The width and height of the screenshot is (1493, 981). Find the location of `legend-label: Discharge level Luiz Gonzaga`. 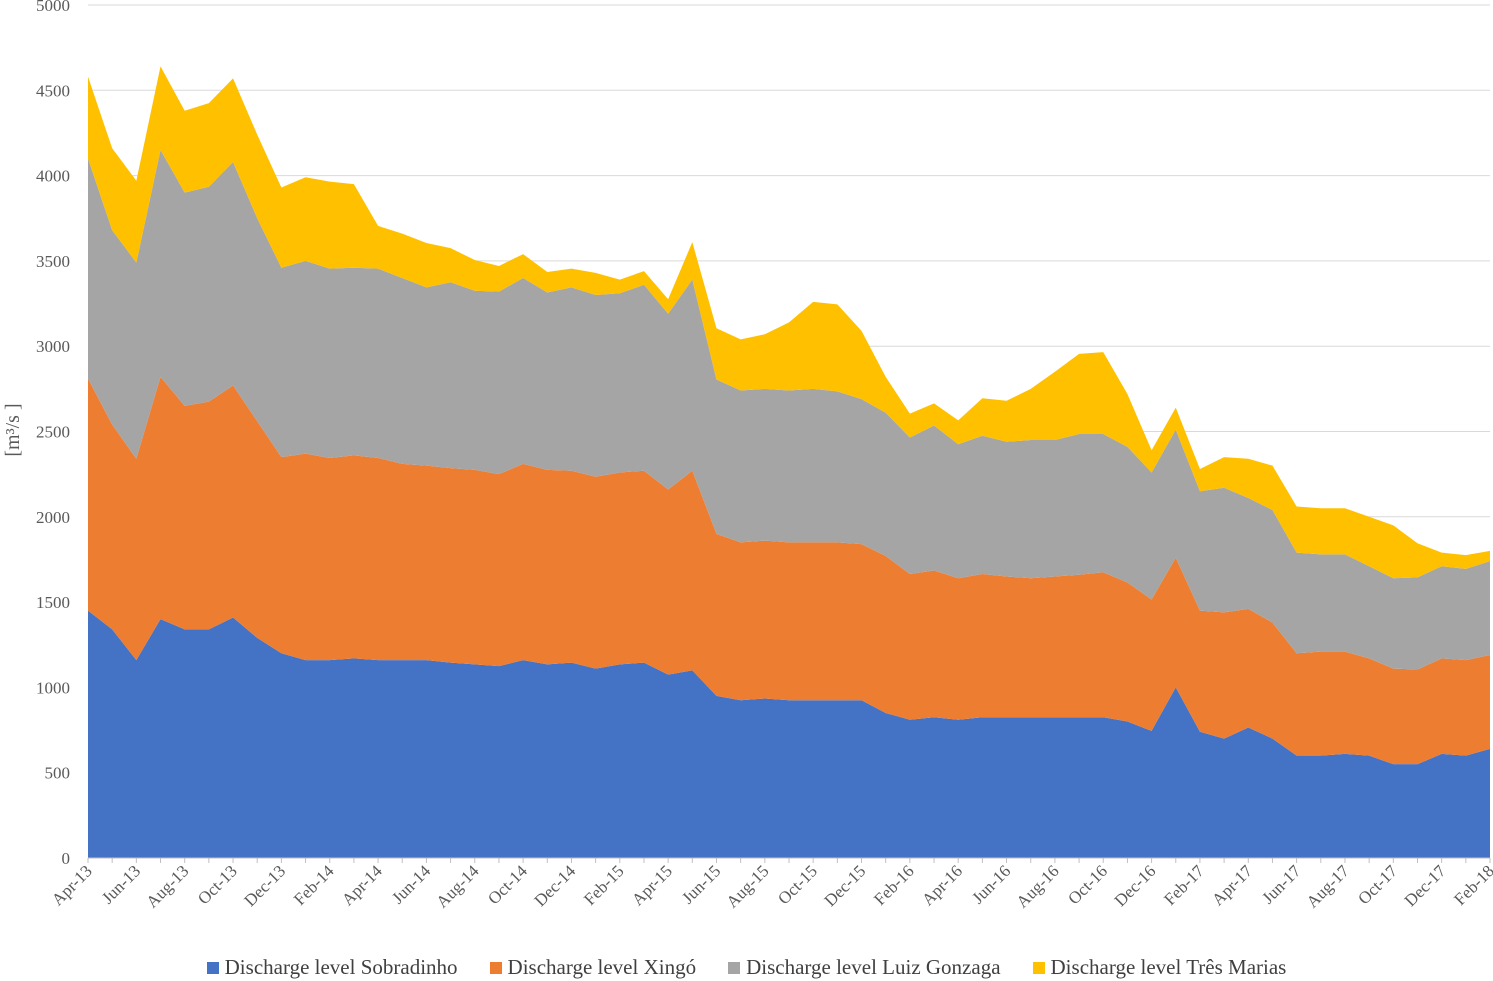

legend-label: Discharge level Luiz Gonzaga is located at coordinates (873, 967).